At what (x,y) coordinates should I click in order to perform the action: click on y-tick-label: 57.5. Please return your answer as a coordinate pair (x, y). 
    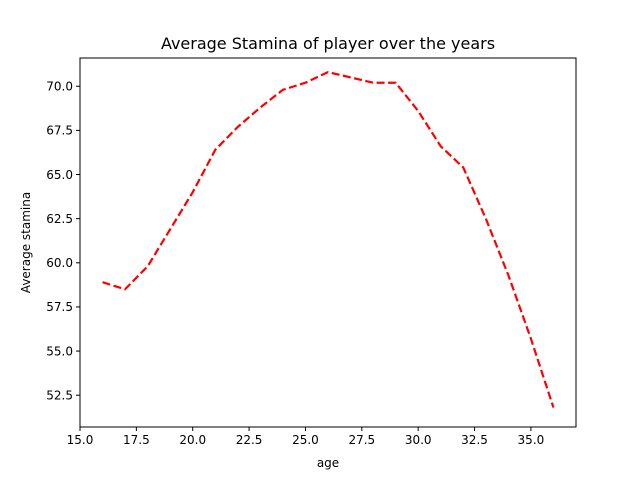
    Looking at the image, I should click on (59, 307).